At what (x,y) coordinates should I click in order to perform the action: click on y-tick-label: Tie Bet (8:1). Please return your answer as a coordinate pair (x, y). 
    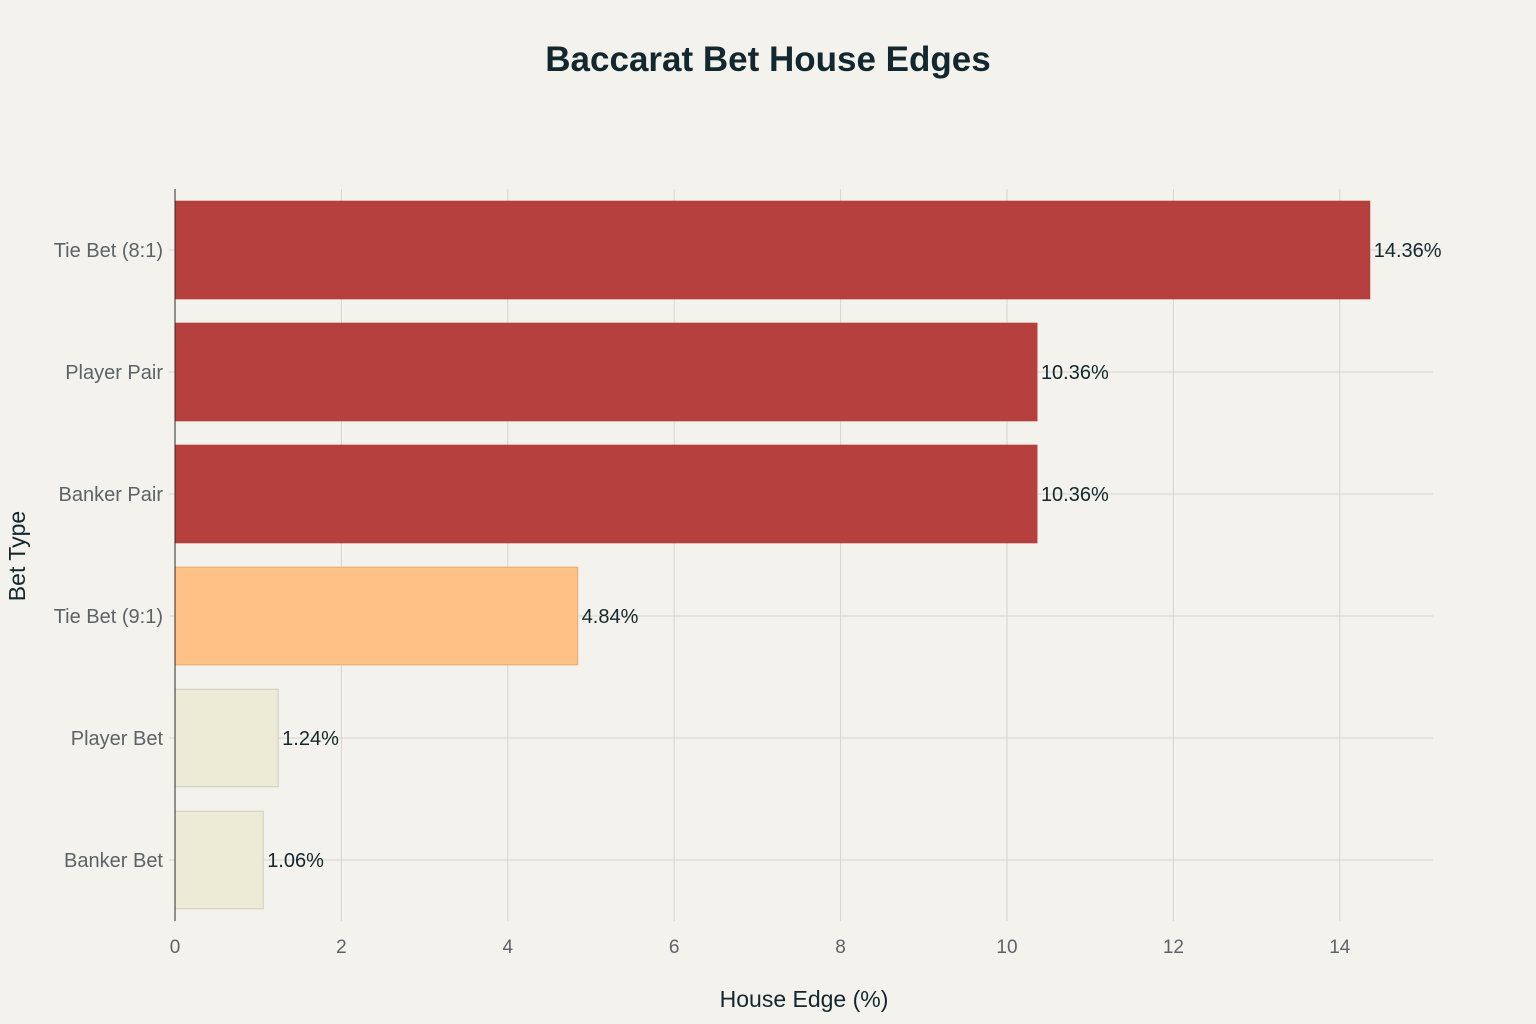
    Looking at the image, I should click on (108, 251).